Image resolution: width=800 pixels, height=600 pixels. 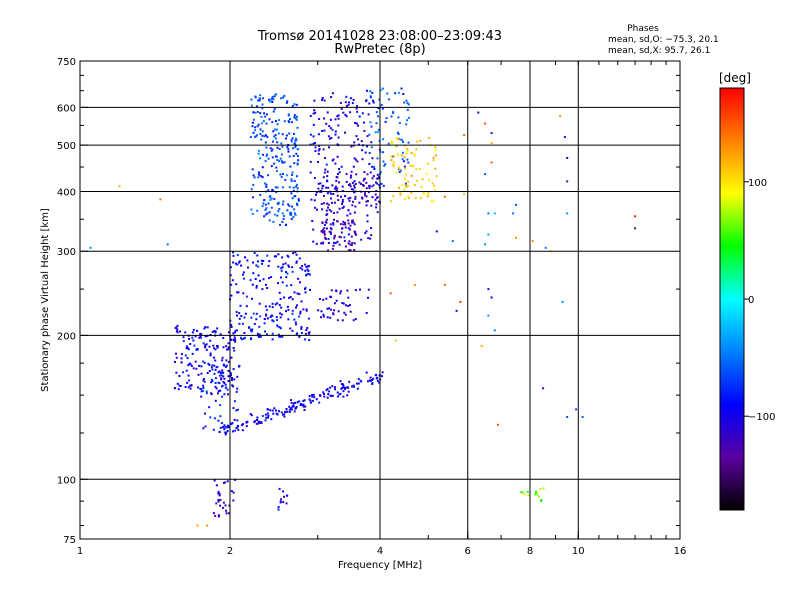 I want to click on x-tick-label: 8, so click(x=530, y=551).